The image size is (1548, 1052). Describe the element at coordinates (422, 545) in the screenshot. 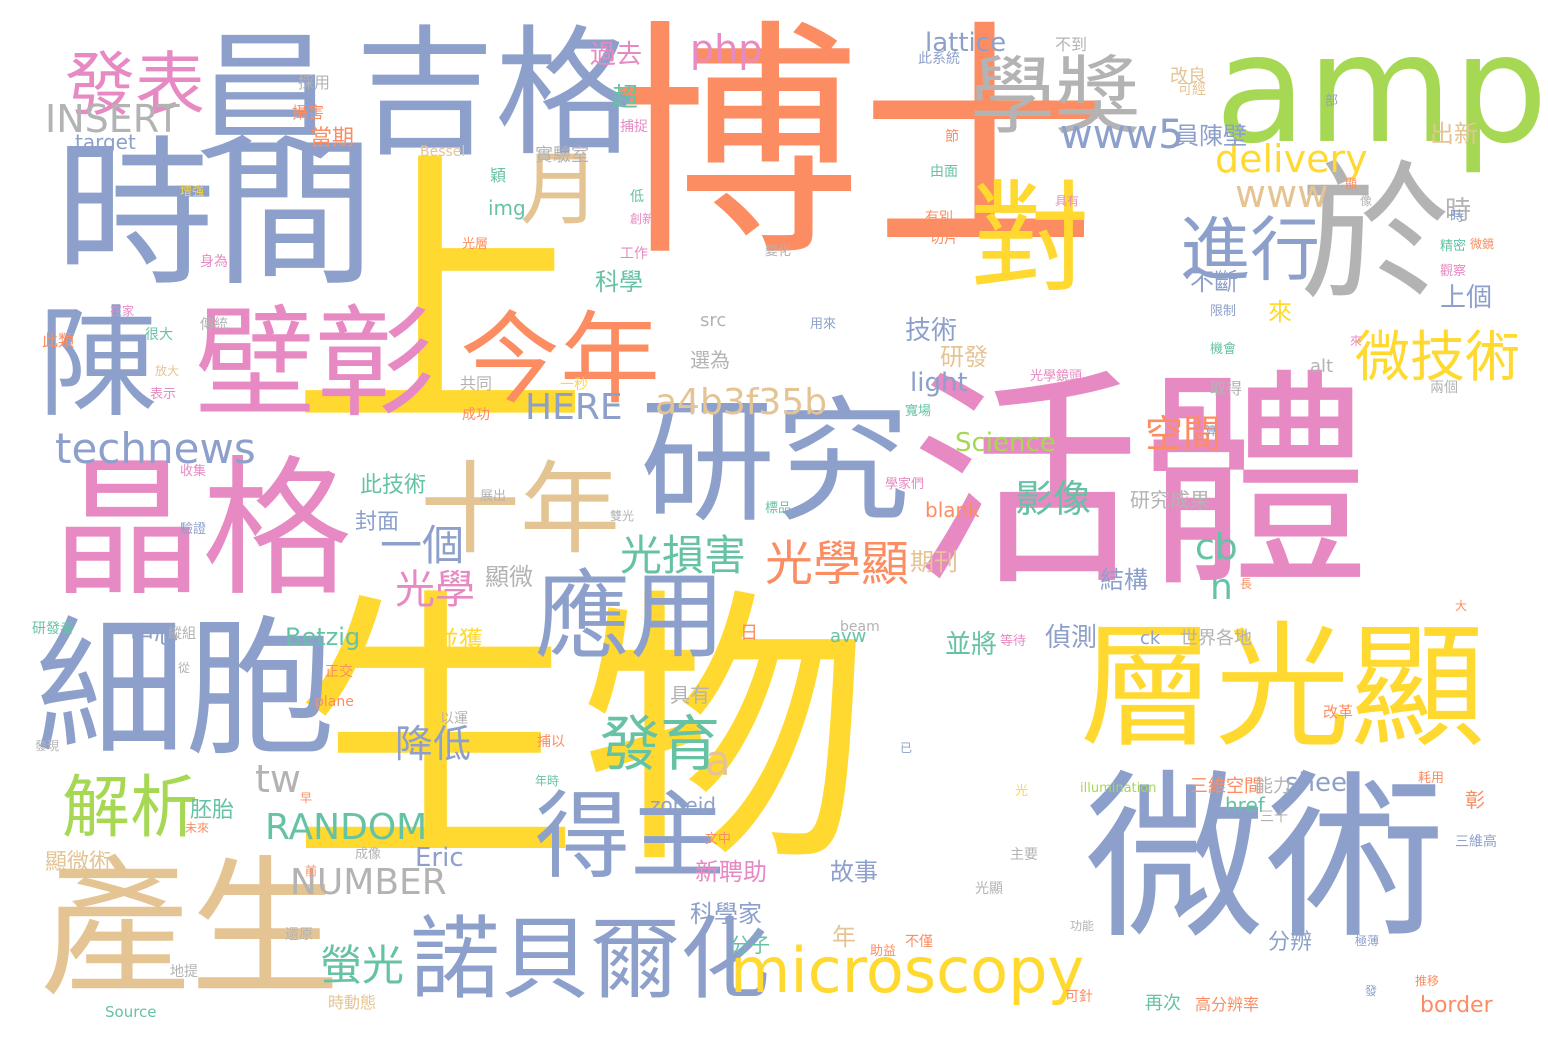

I see `word-cloud-word: 一個` at that location.